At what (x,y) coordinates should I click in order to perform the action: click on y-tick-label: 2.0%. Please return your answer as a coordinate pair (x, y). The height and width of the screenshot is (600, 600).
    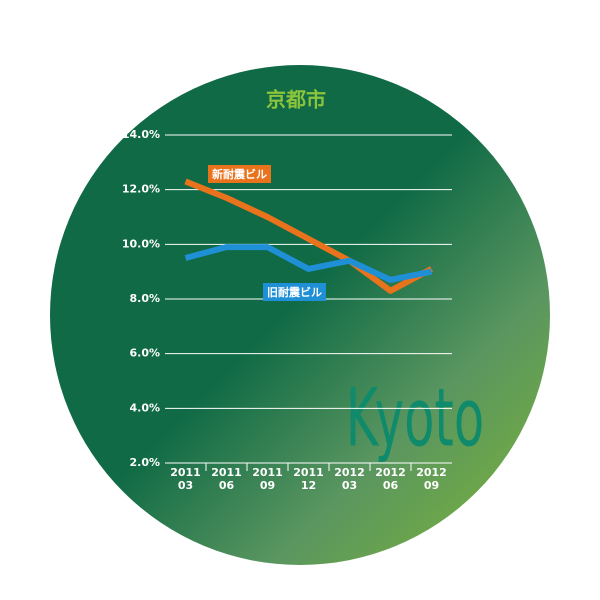
    Looking at the image, I should click on (144, 462).